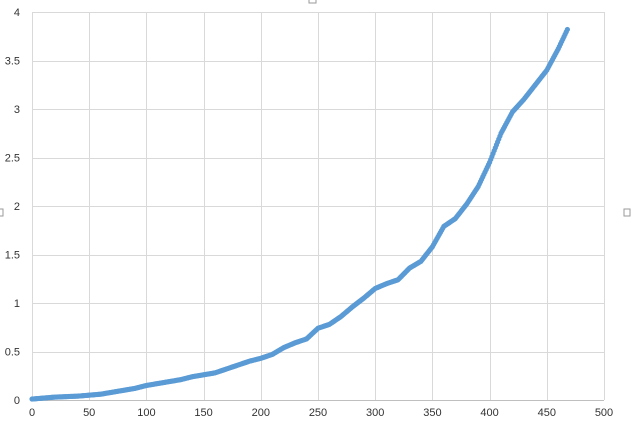 The height and width of the screenshot is (427, 631). I want to click on x-tick-label: 200, so click(261, 413).